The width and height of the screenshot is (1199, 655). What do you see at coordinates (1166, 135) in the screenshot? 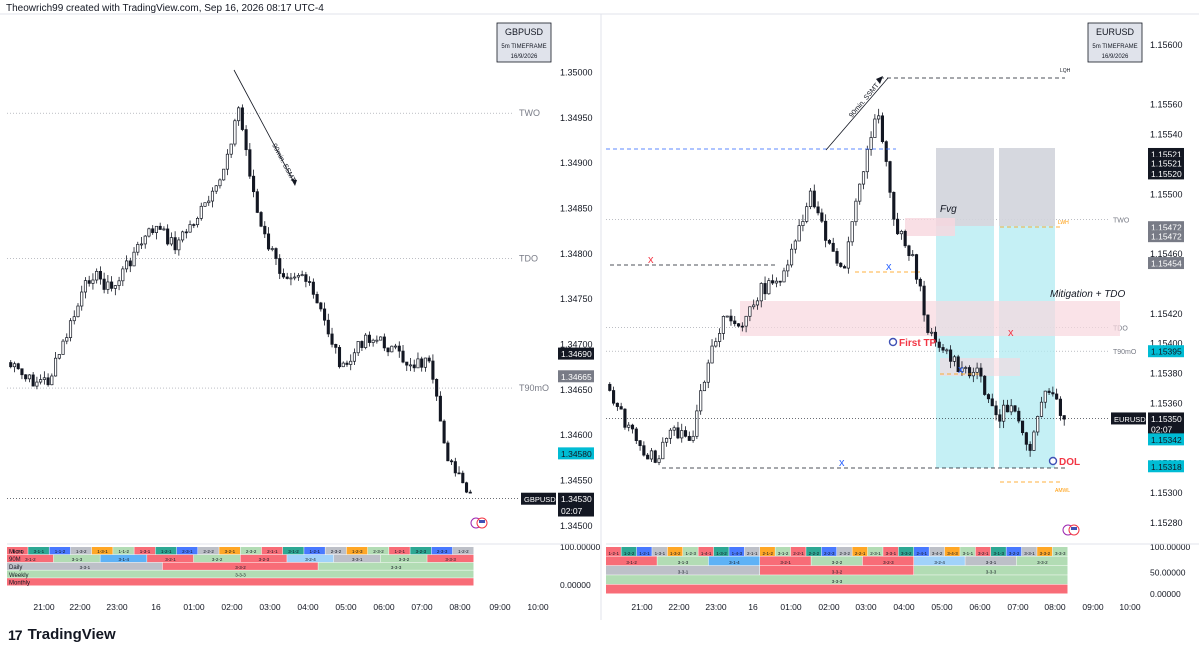
I see `price-tick-label: 1.15540` at bounding box center [1166, 135].